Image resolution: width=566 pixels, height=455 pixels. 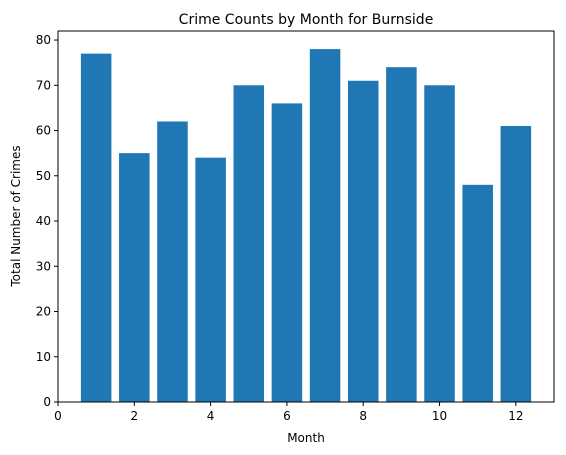 I want to click on x-tick-label: 12, so click(x=515, y=416).